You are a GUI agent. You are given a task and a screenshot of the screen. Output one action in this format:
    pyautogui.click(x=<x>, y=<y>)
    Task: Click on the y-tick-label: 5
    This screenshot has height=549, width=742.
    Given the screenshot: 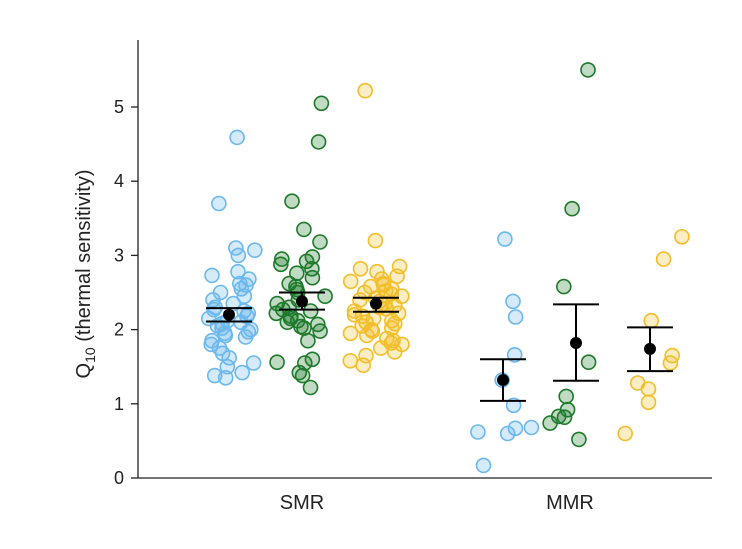 What is the action you would take?
    pyautogui.click(x=119, y=107)
    